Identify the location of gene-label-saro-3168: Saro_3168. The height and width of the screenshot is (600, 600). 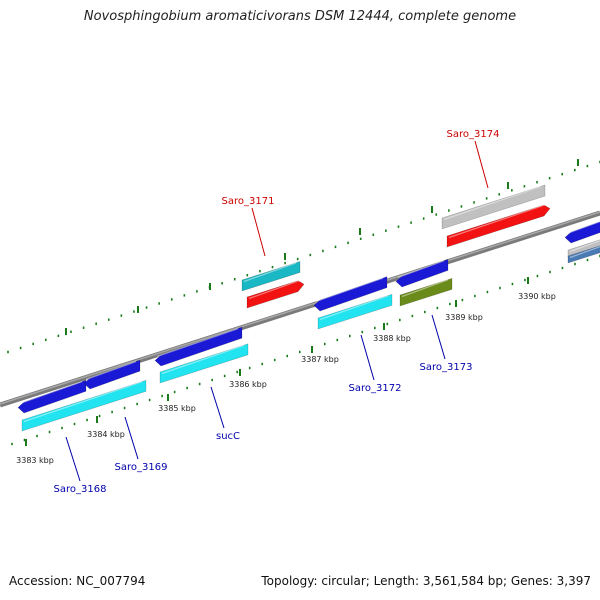
(80, 489).